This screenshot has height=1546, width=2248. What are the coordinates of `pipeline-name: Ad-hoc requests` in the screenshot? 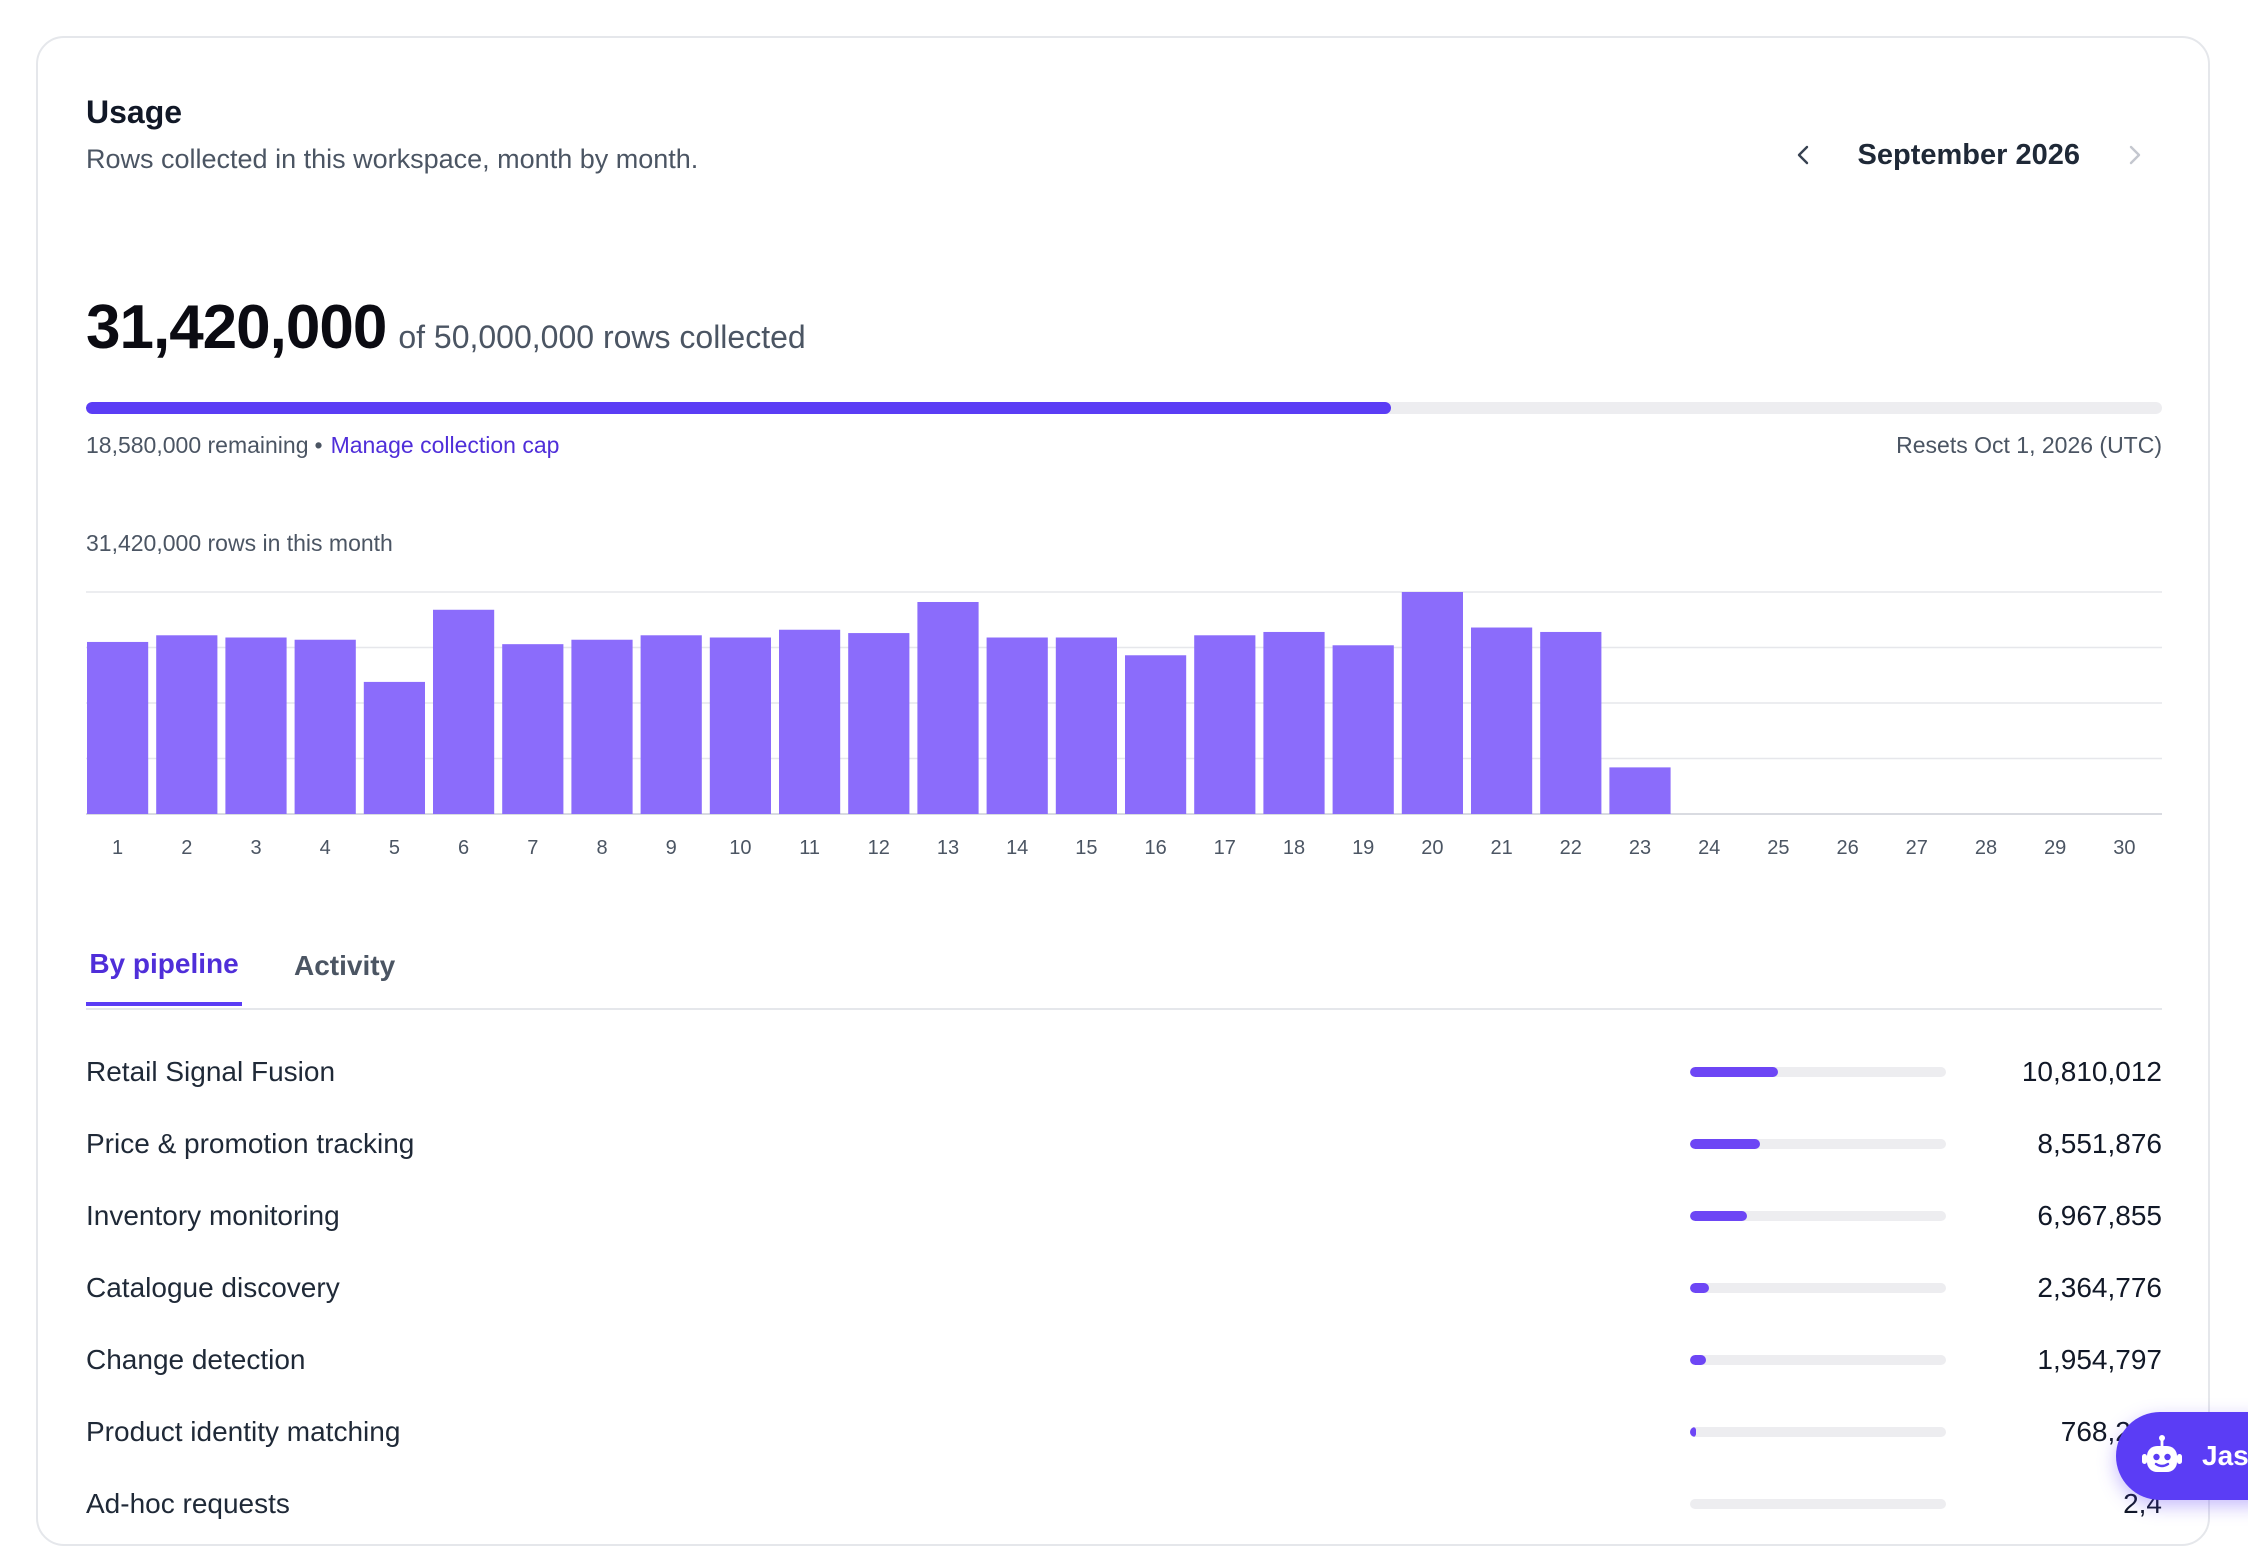 It's located at (188, 1503).